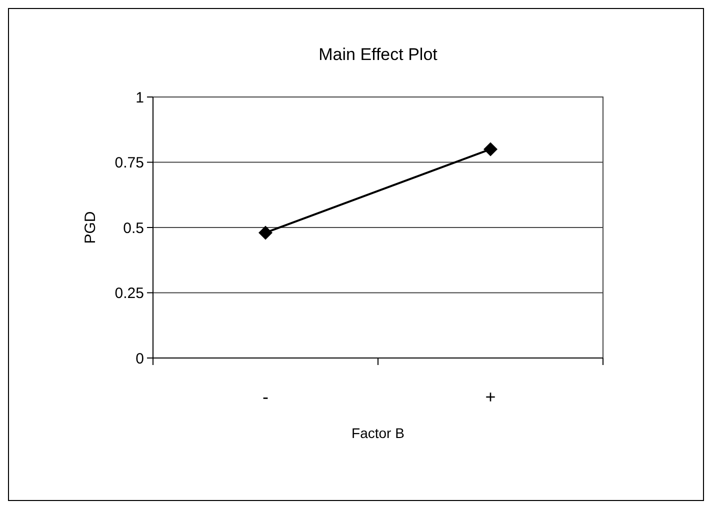  Describe the element at coordinates (140, 97) in the screenshot. I see `y-tick-label: 1` at that location.